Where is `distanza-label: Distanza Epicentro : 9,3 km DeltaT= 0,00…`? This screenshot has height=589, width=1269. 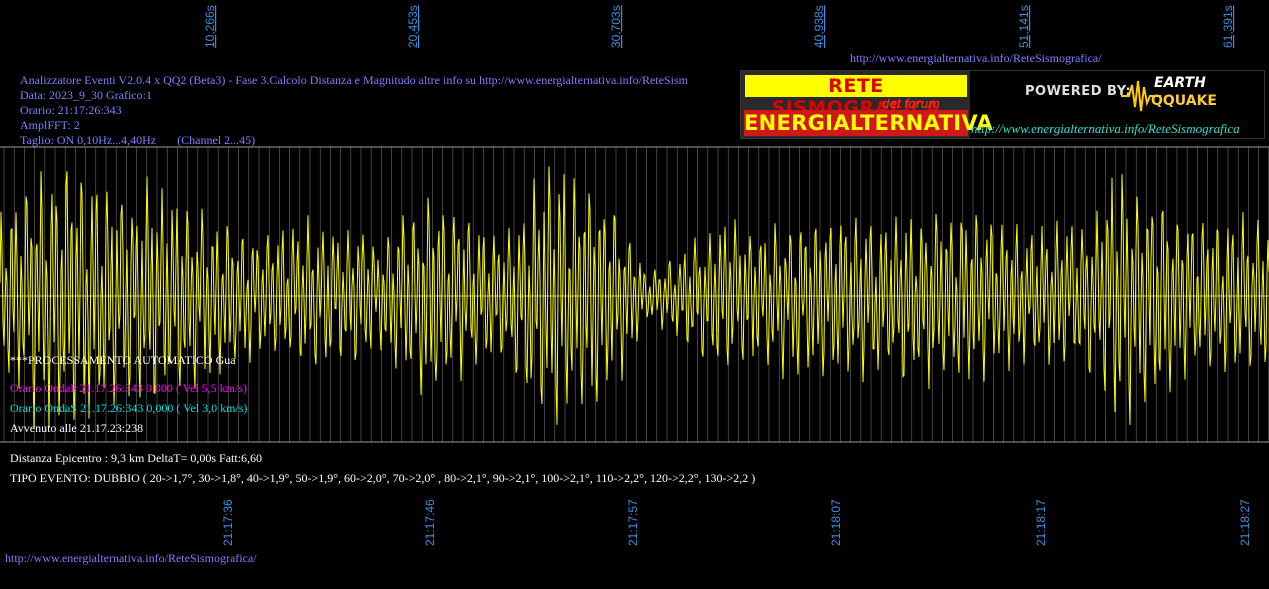
distanza-label: Distanza Epicentro : 9,3 km DeltaT= 0,00… is located at coordinates (136, 458).